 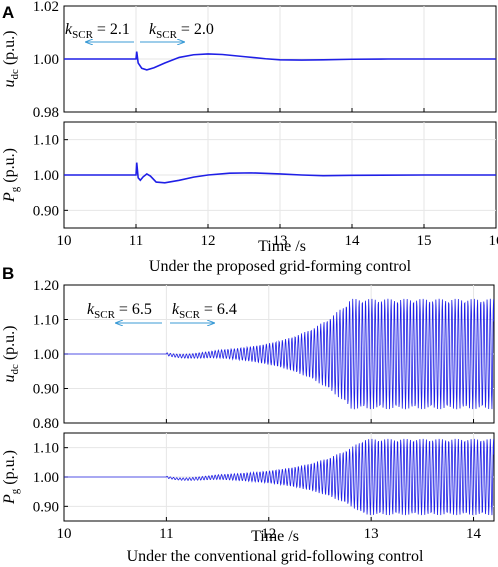 What do you see at coordinates (46, 286) in the screenshot?
I see `y-tick-label: 1.20` at bounding box center [46, 286].